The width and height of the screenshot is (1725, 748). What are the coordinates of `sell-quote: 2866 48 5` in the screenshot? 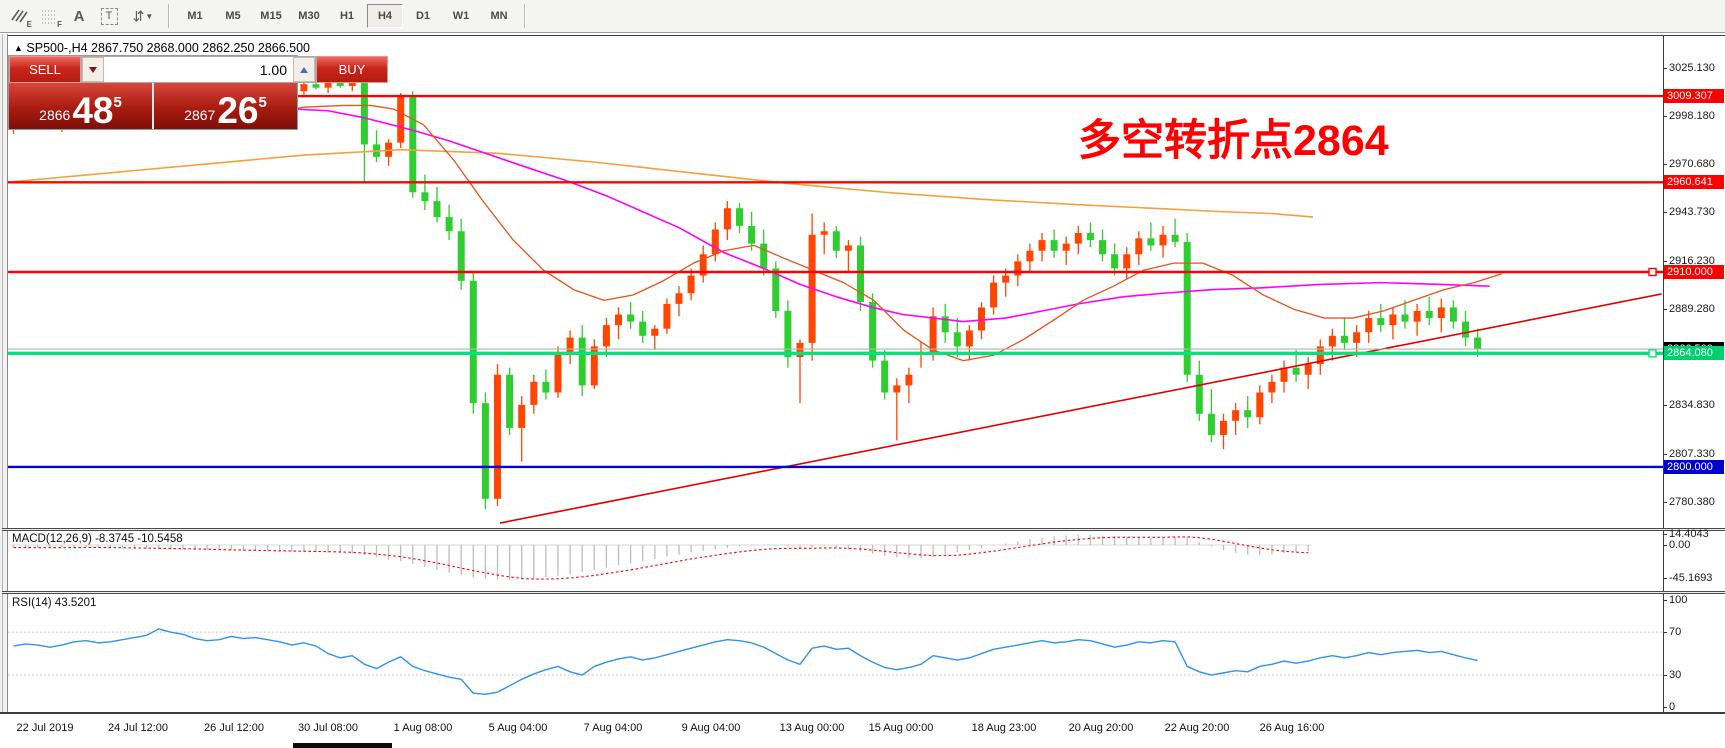 It's located at (81, 106).